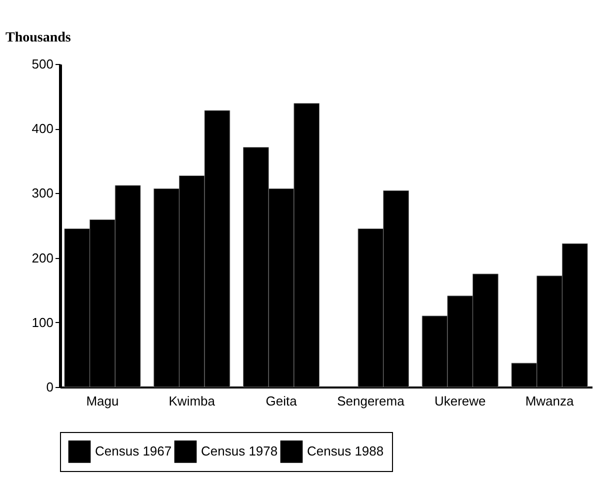 This screenshot has height=481, width=609. Describe the element at coordinates (43, 193) in the screenshot. I see `y-tick-label: 300` at that location.